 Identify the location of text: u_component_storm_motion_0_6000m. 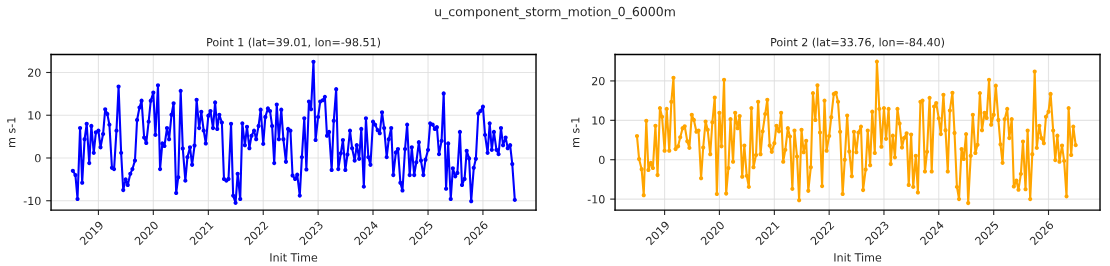
(555, 13).